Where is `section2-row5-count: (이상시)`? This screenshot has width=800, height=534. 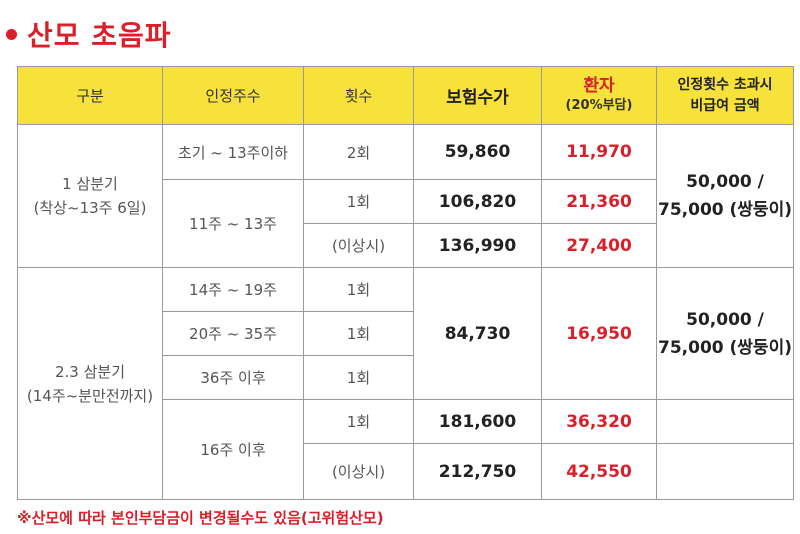
section2-row5-count: (이상시) is located at coordinates (358, 471).